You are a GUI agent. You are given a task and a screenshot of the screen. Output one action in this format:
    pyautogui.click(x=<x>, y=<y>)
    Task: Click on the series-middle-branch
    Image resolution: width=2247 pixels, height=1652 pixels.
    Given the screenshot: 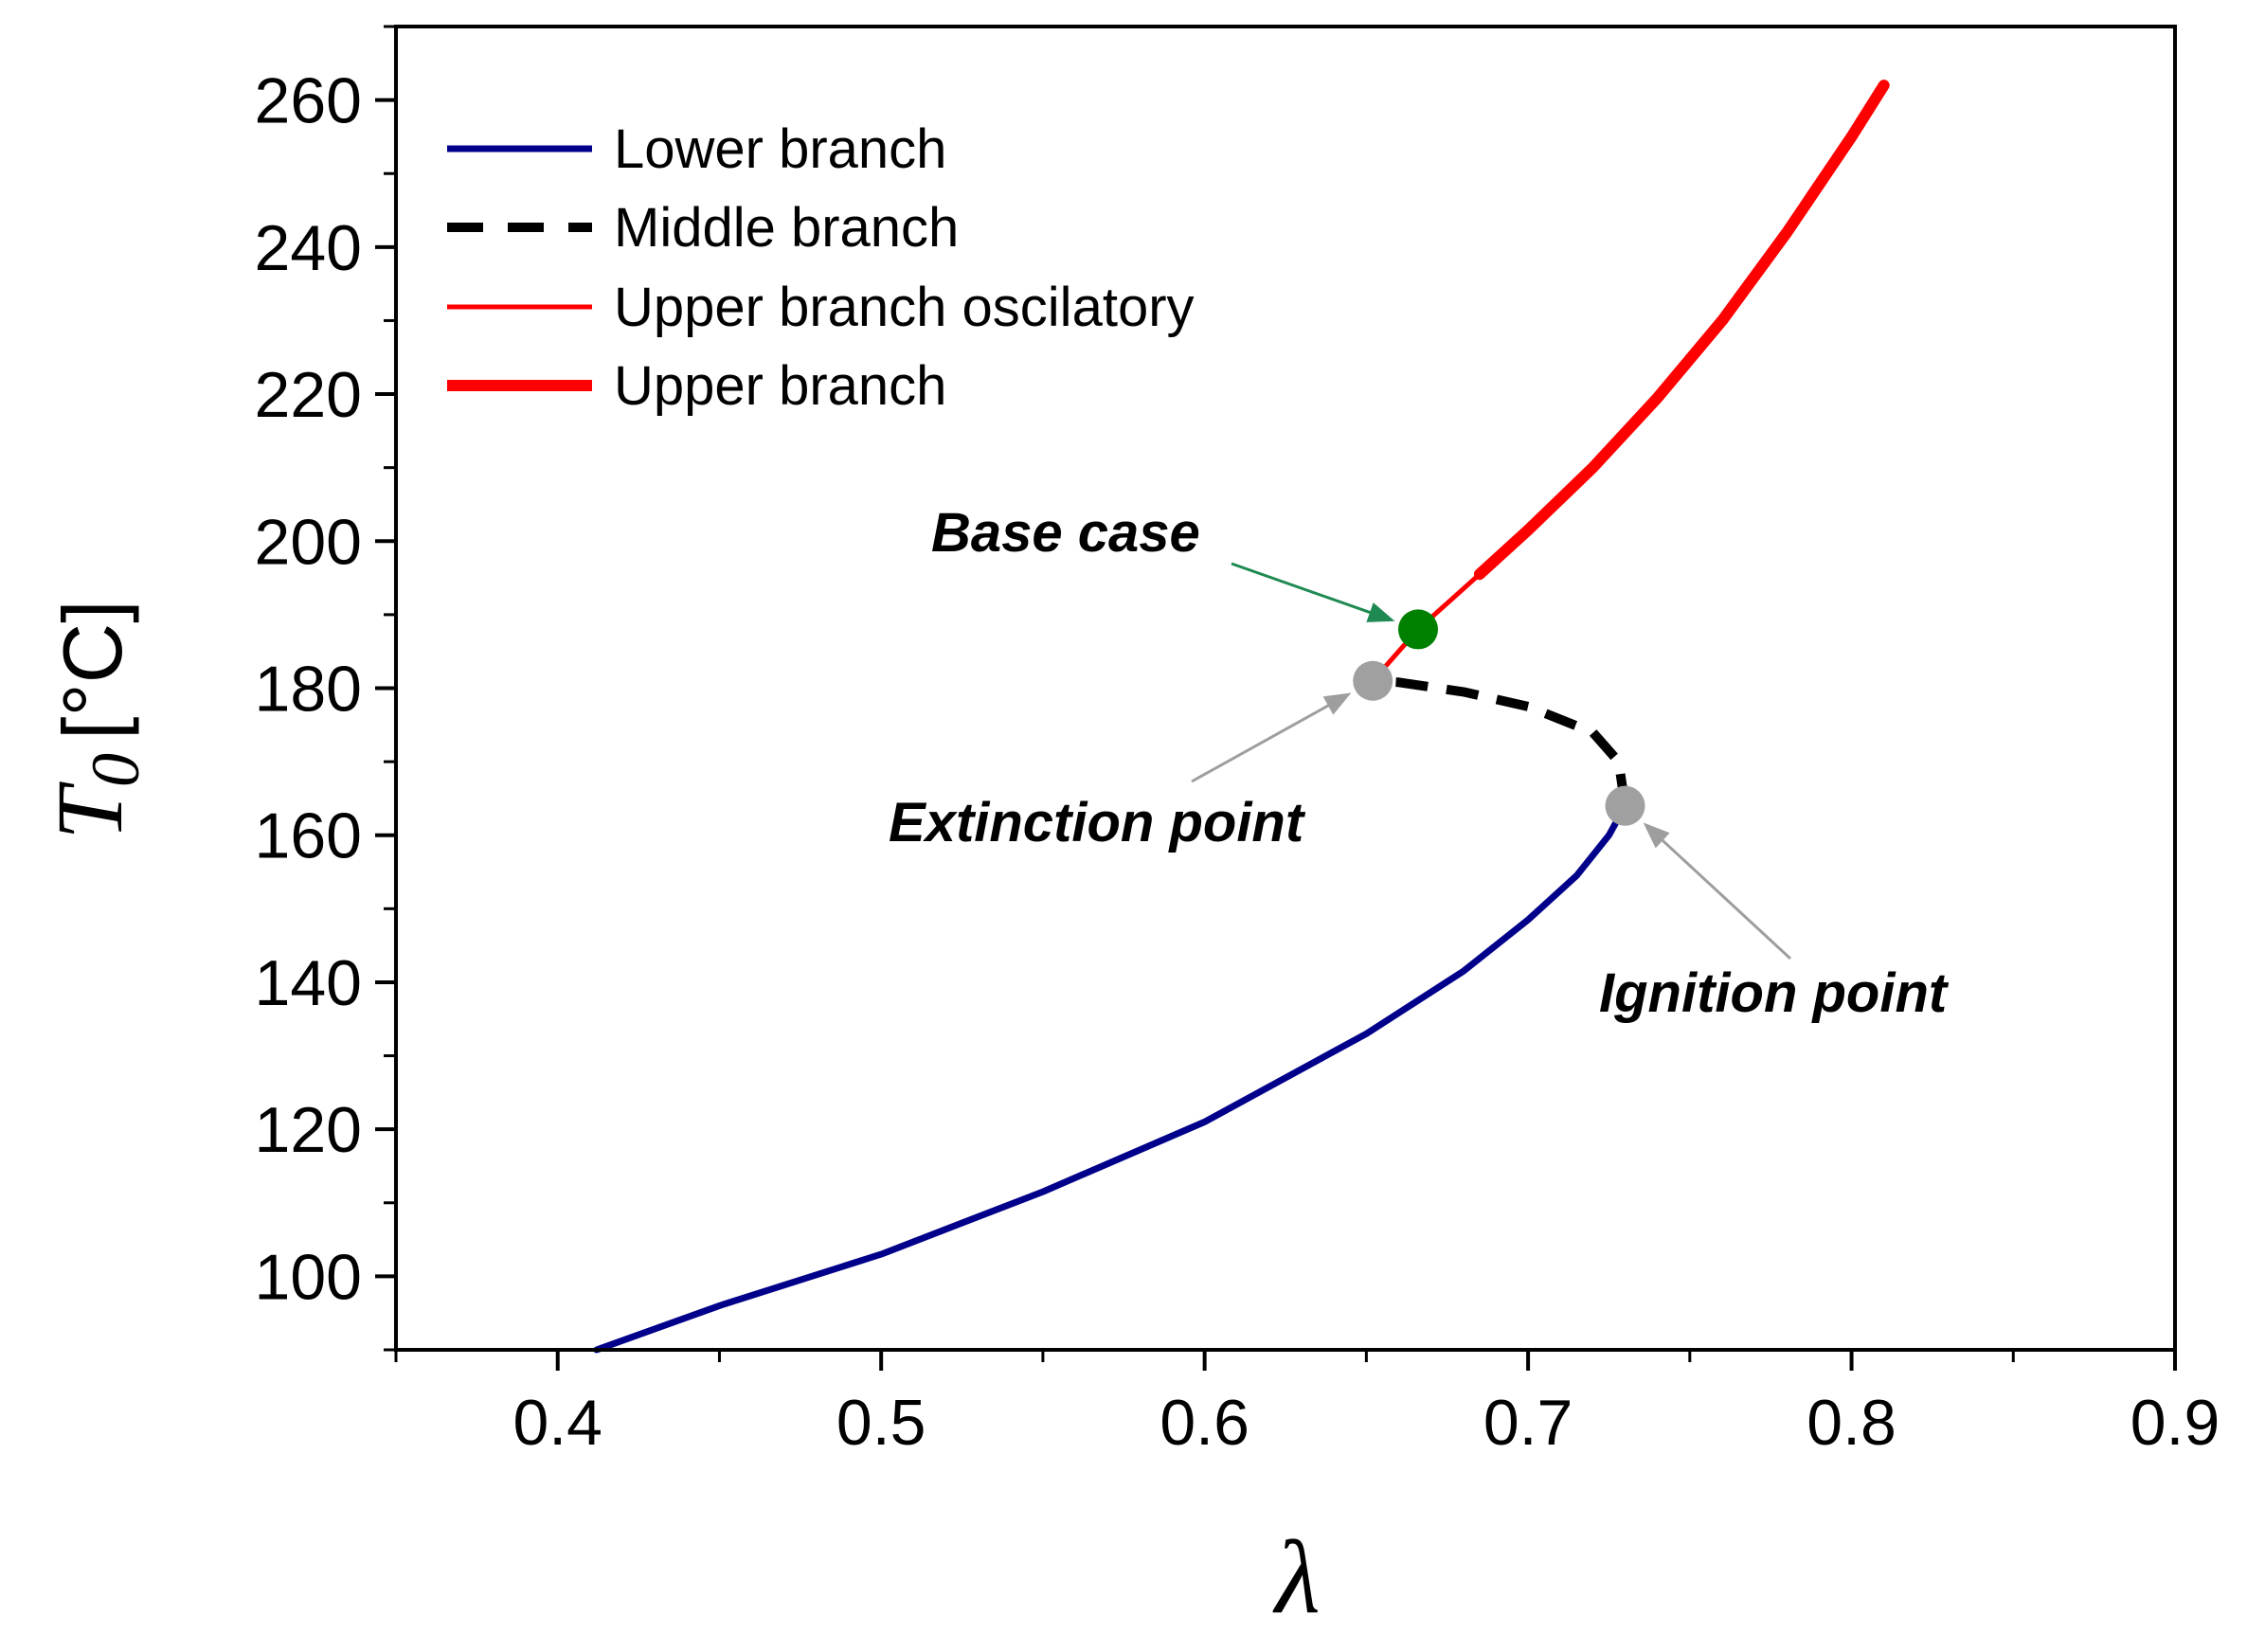 What is the action you would take?
    pyautogui.click(x=1501, y=741)
    